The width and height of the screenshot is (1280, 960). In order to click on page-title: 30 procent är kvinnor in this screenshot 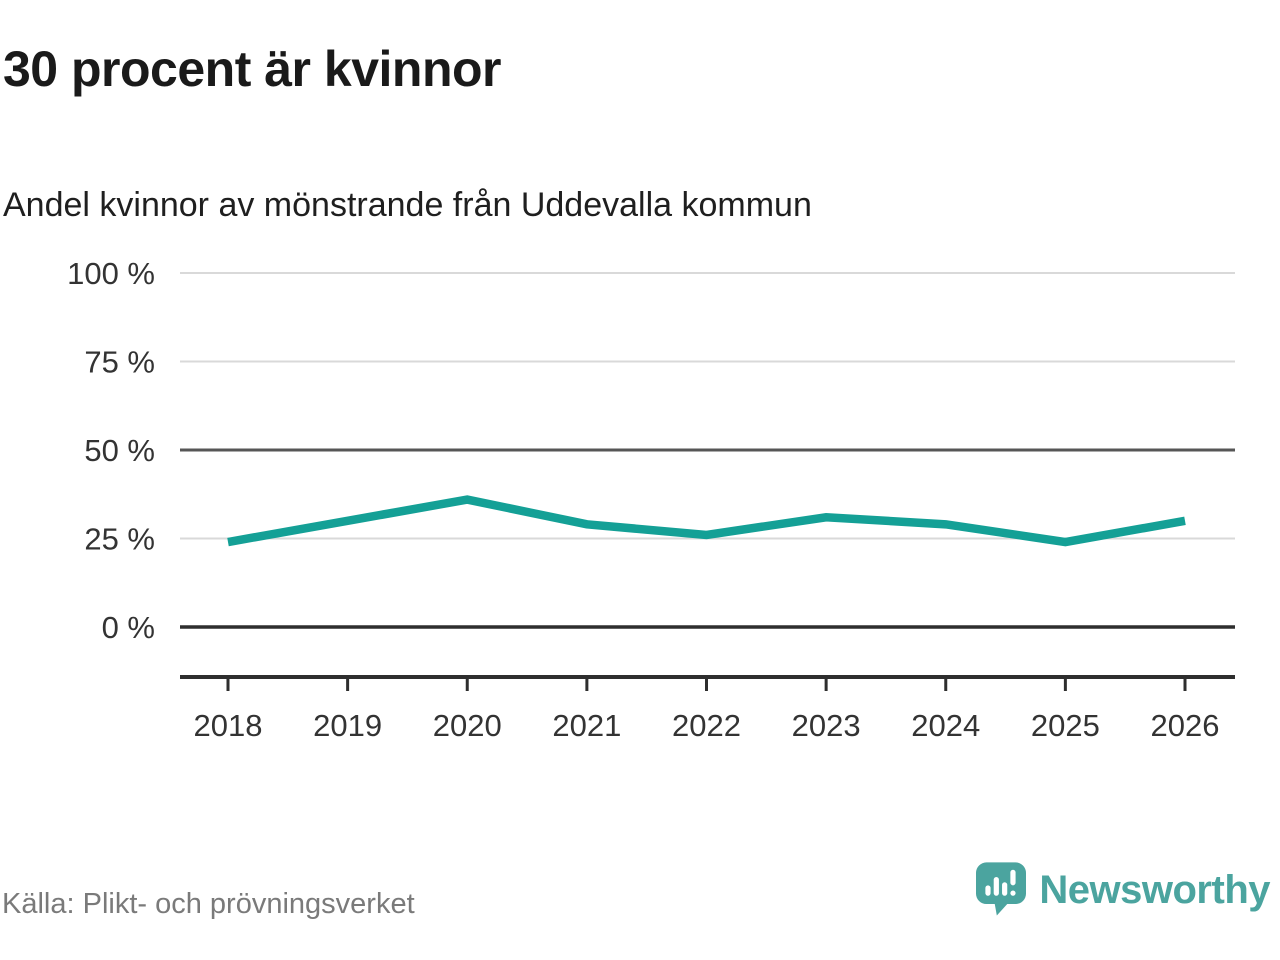, I will do `click(252, 69)`.